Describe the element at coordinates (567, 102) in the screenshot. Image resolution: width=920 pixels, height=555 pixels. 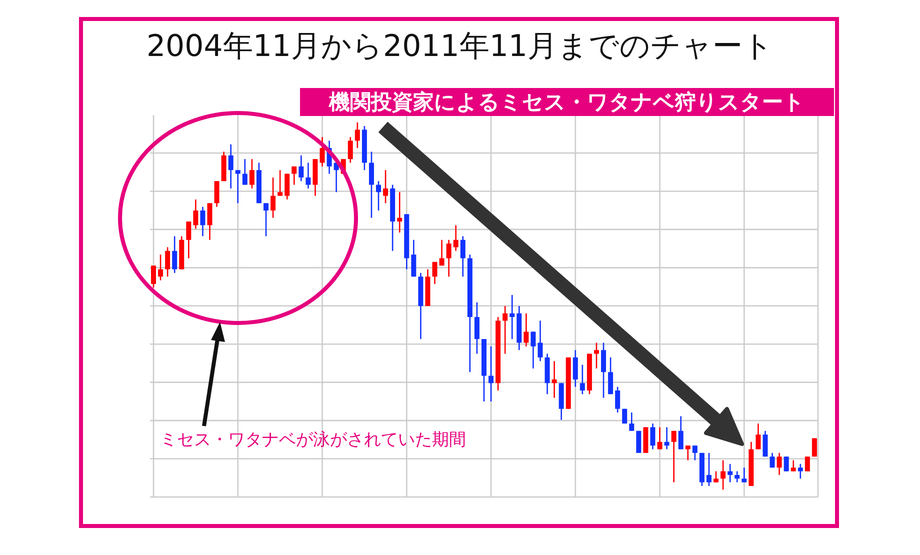
I see `text: 機関投資家によるミセス・ワタナベ狩りスタート` at that location.